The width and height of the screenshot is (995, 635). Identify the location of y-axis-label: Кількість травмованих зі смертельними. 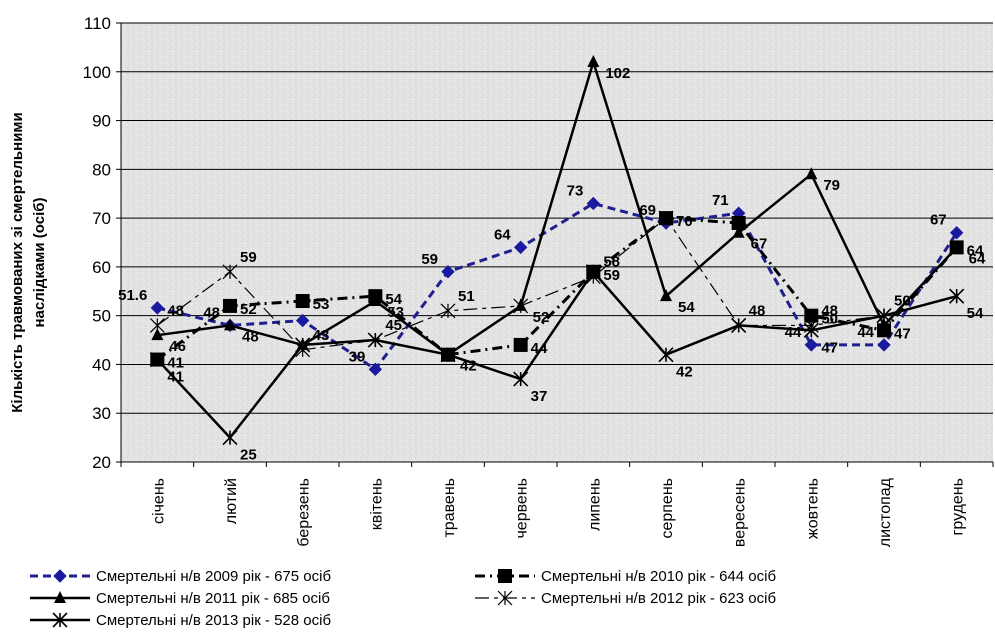
(17, 262).